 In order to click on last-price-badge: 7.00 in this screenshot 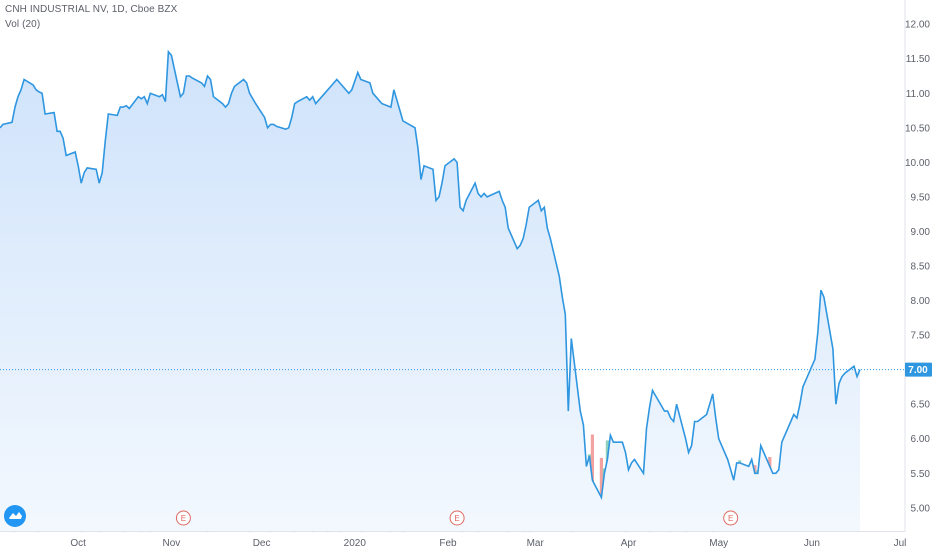, I will do `click(918, 369)`.